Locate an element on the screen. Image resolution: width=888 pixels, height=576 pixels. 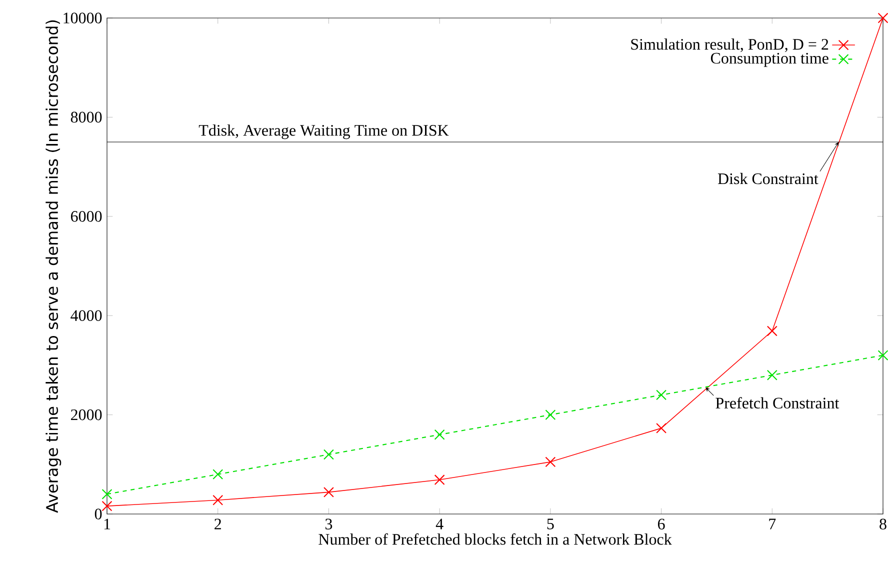
annotation: Prefetch Constraint is located at coordinates (778, 403).